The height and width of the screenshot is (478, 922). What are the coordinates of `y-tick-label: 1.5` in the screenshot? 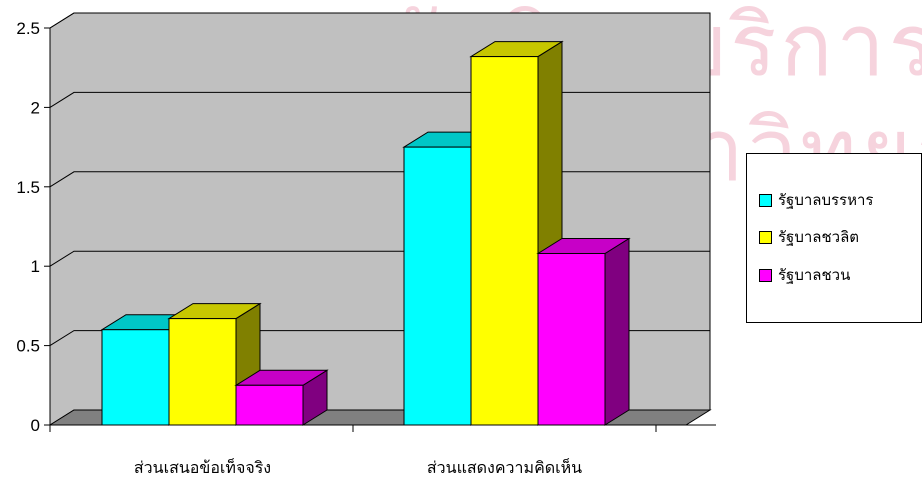 It's located at (28, 187).